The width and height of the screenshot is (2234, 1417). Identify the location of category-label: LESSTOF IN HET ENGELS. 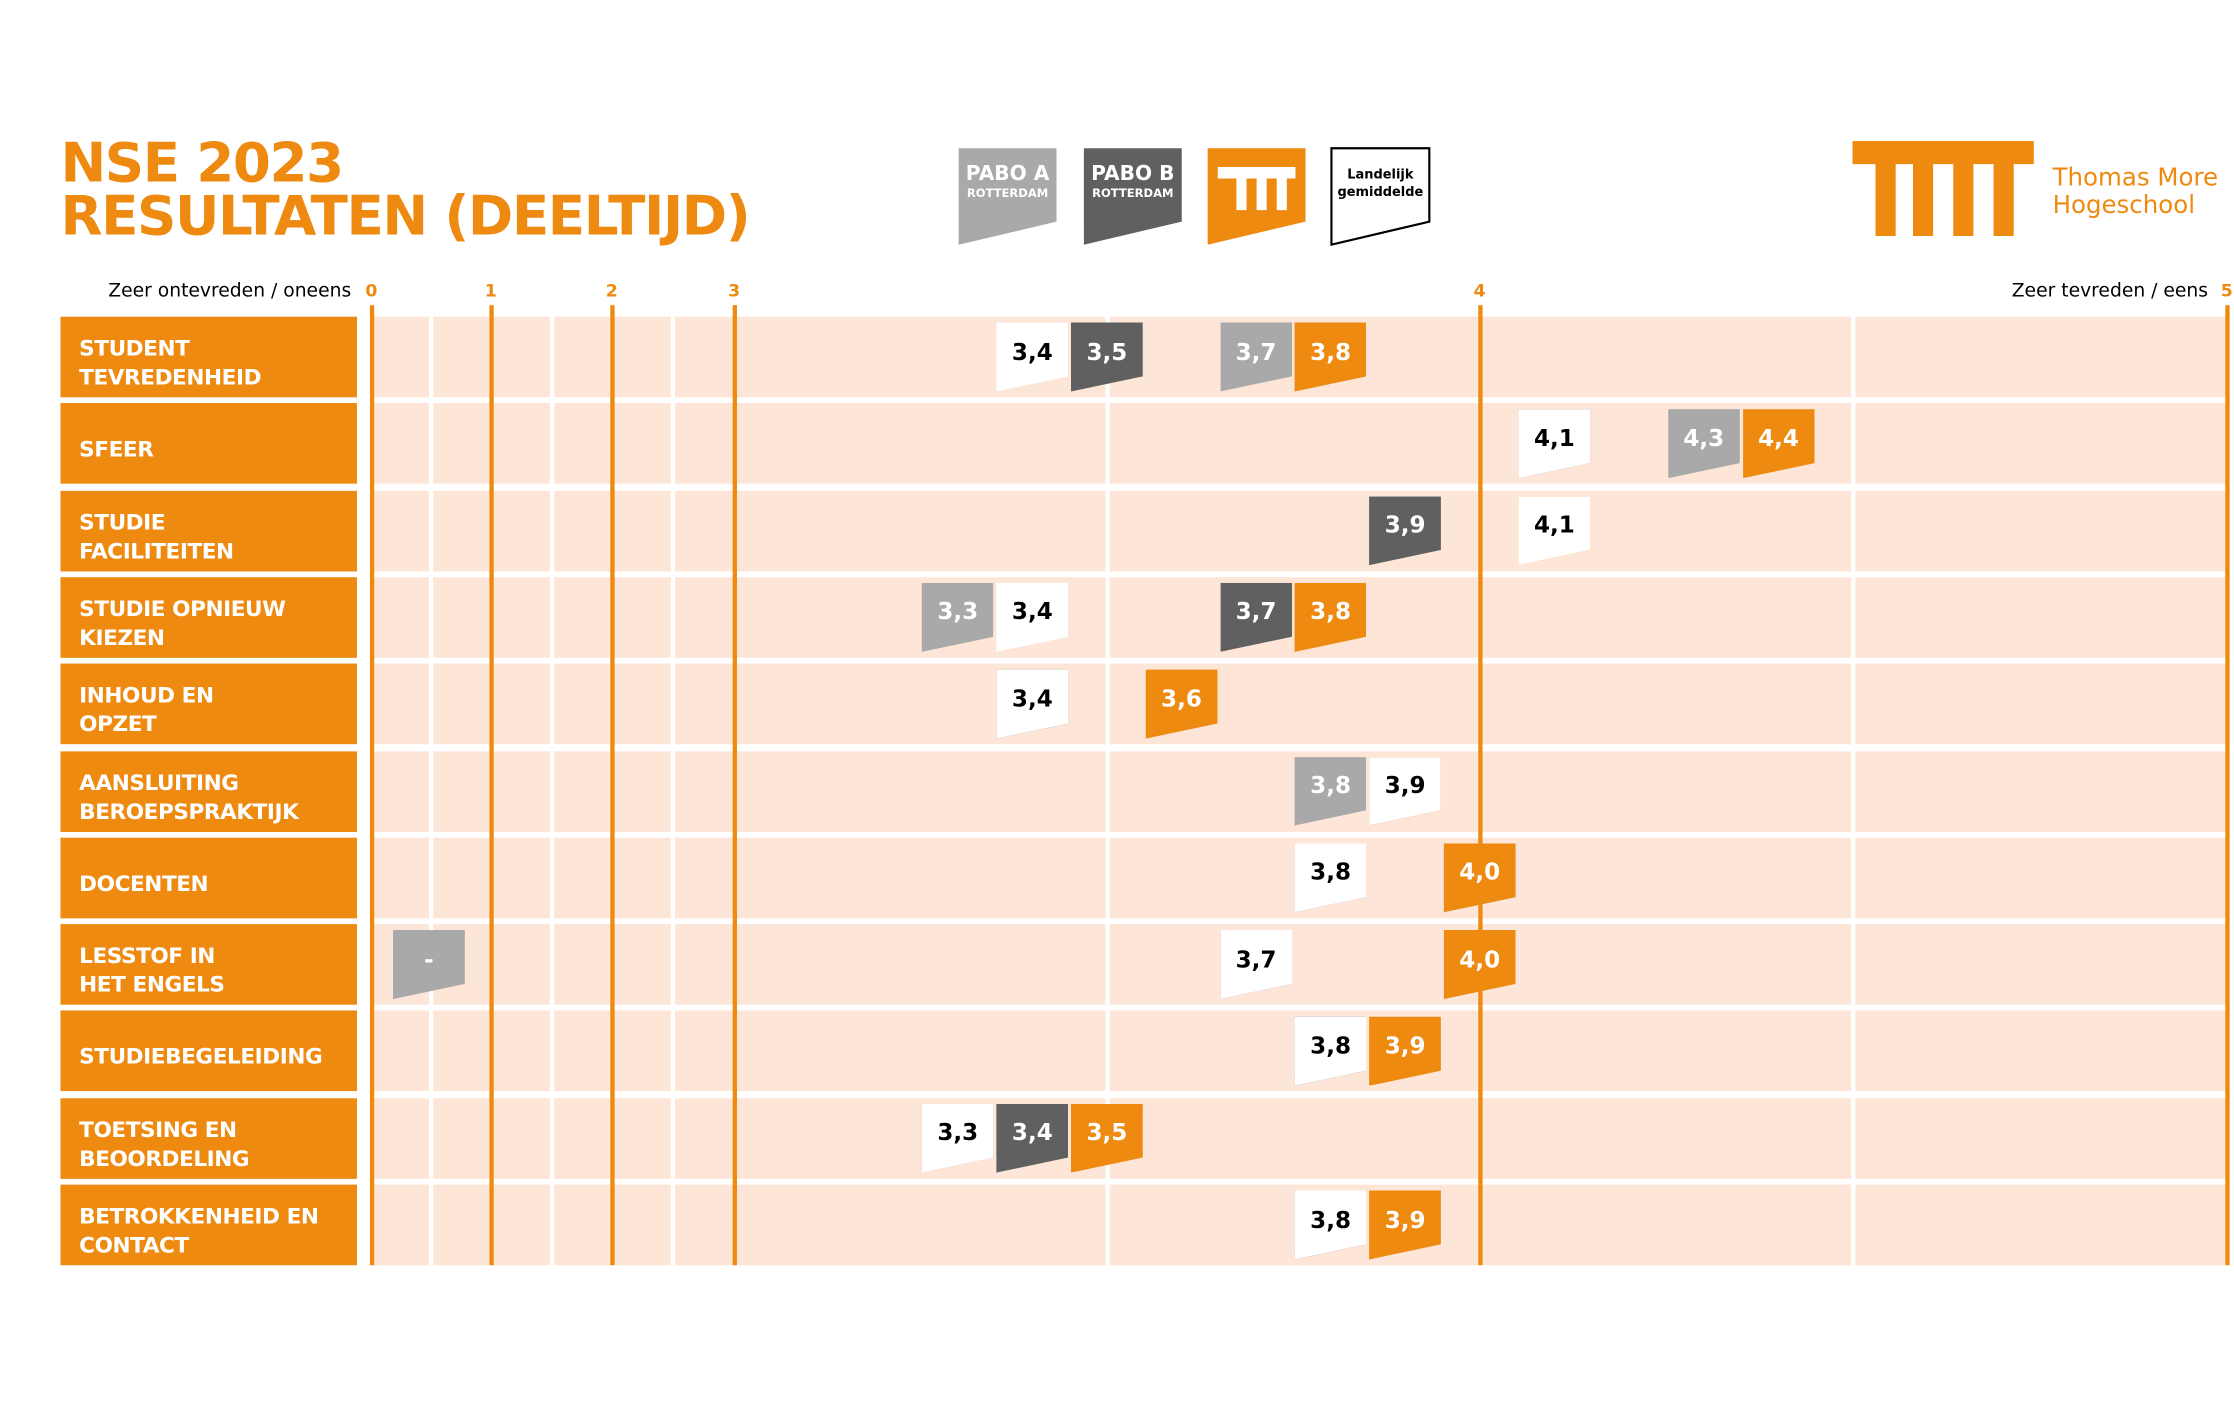
(208, 964).